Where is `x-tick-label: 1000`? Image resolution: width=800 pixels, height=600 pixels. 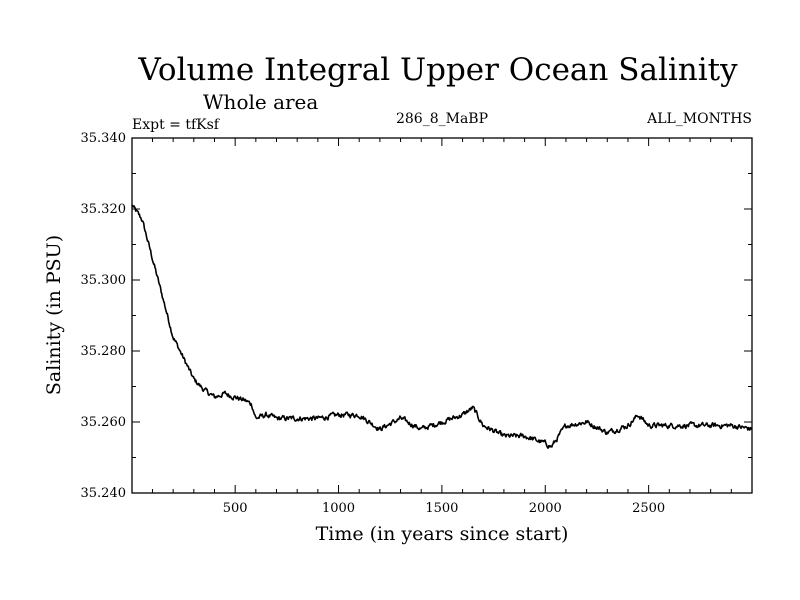
x-tick-label: 1000 is located at coordinates (338, 508).